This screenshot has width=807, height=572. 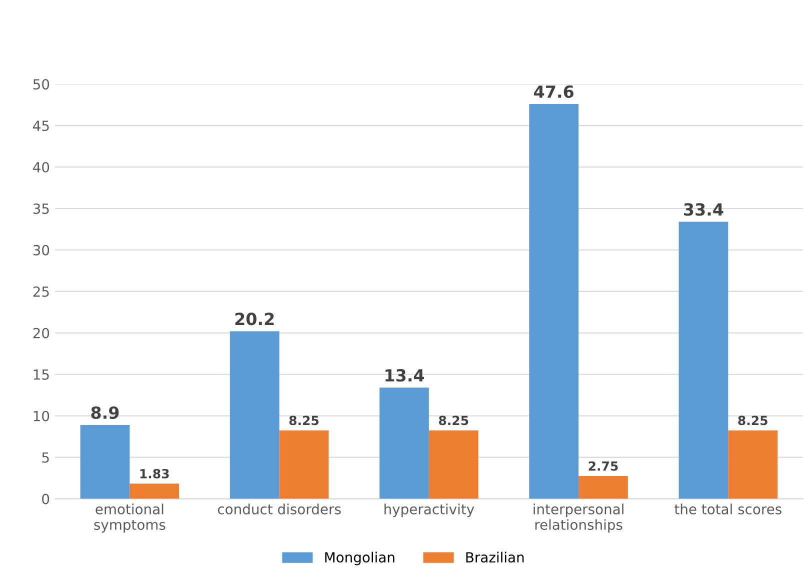 What do you see at coordinates (279, 509) in the screenshot?
I see `x-tick-label: conduct disorders` at bounding box center [279, 509].